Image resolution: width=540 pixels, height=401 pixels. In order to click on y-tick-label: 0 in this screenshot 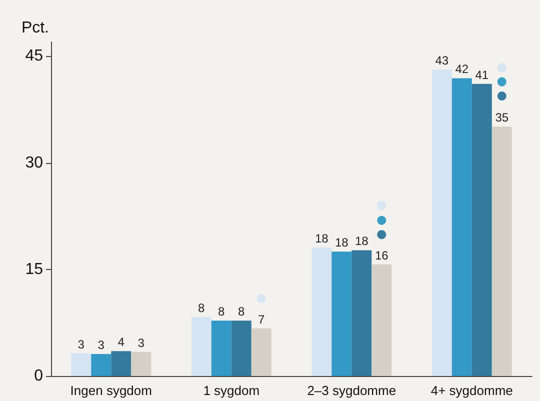, I will do `click(39, 376)`.